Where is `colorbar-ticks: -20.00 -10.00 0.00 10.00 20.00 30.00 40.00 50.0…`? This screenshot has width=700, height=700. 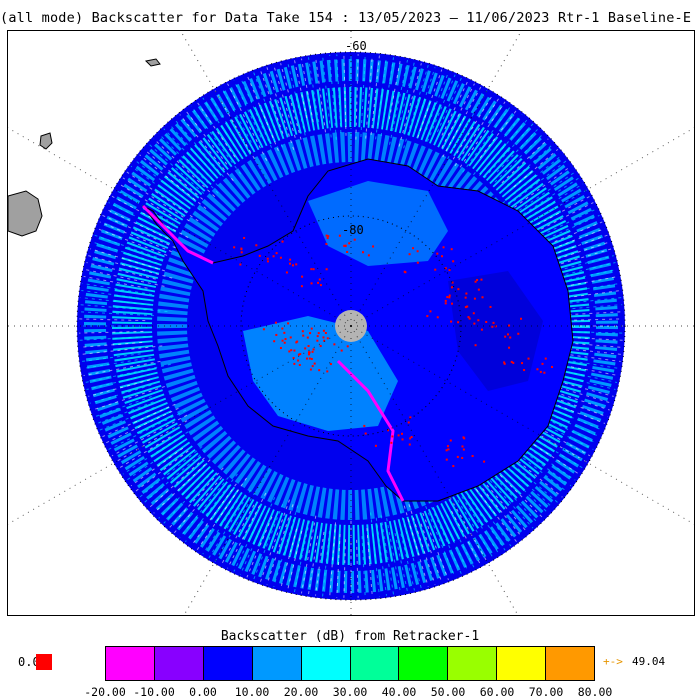
colorbar-ticks: -20.00 -10.00 0.00 10.00 20.00 30.00 40.00 50.0… is located at coordinates (350, 692).